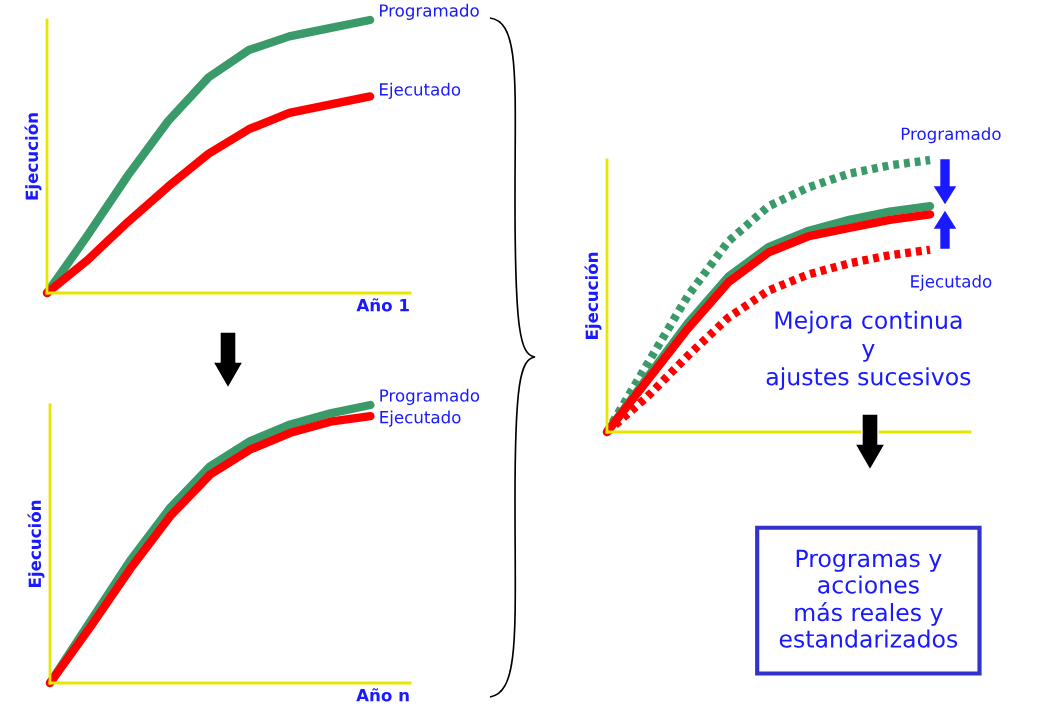 The image size is (1050, 718). I want to click on x-axis-title: Año n, so click(382, 695).